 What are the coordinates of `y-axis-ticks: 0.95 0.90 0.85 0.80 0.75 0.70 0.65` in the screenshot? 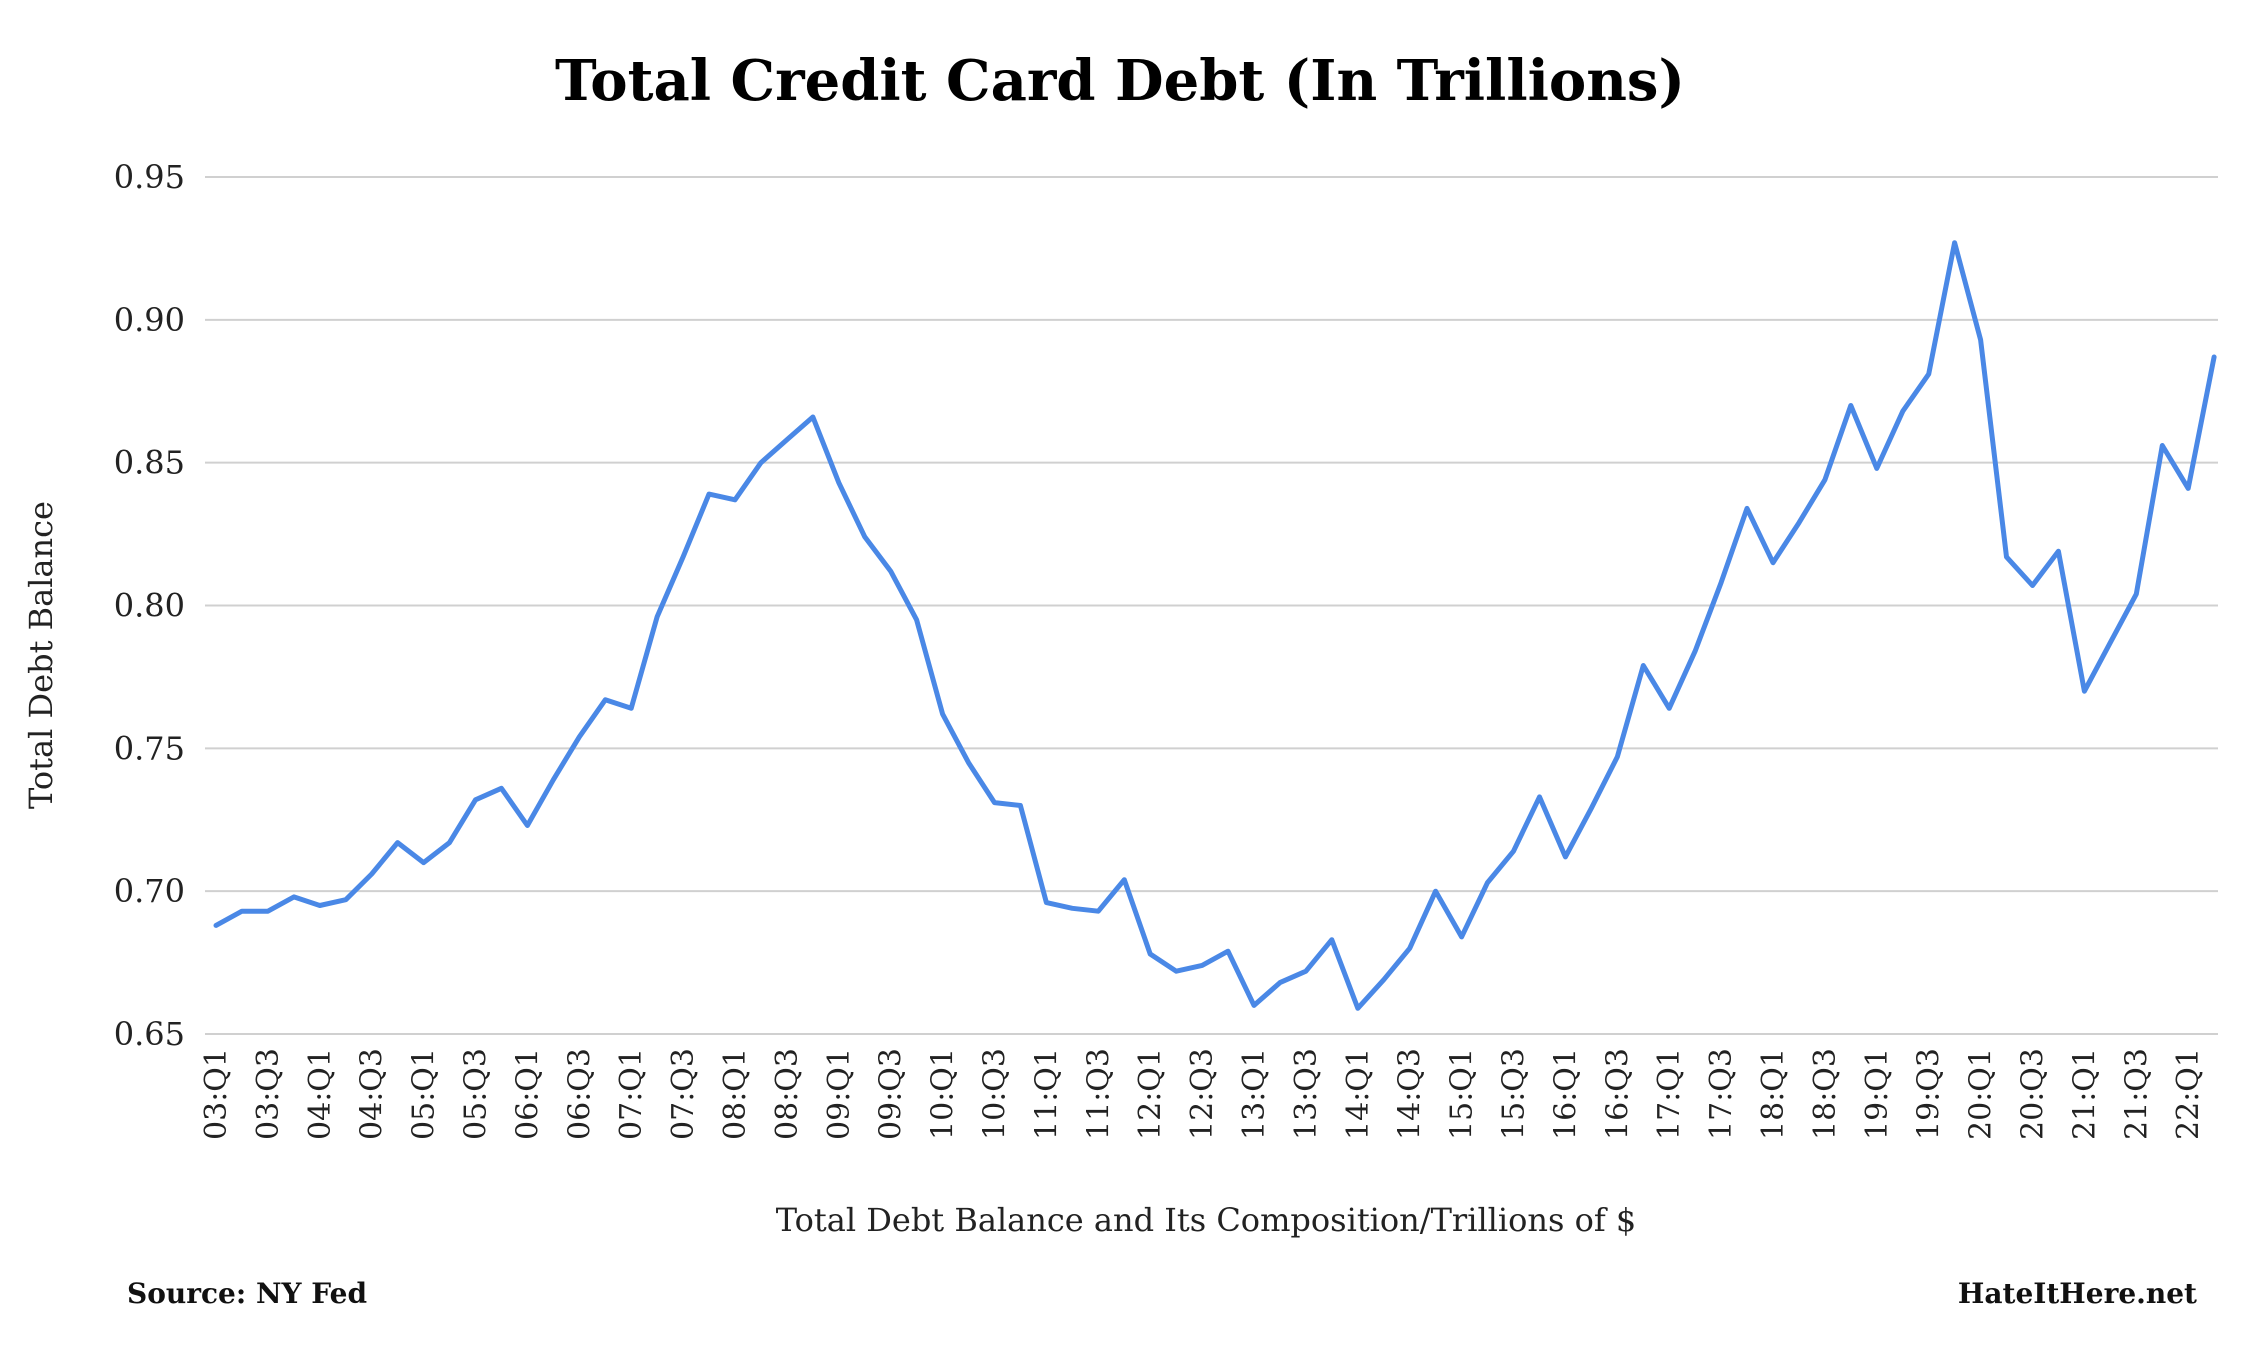 It's located at (149, 605).